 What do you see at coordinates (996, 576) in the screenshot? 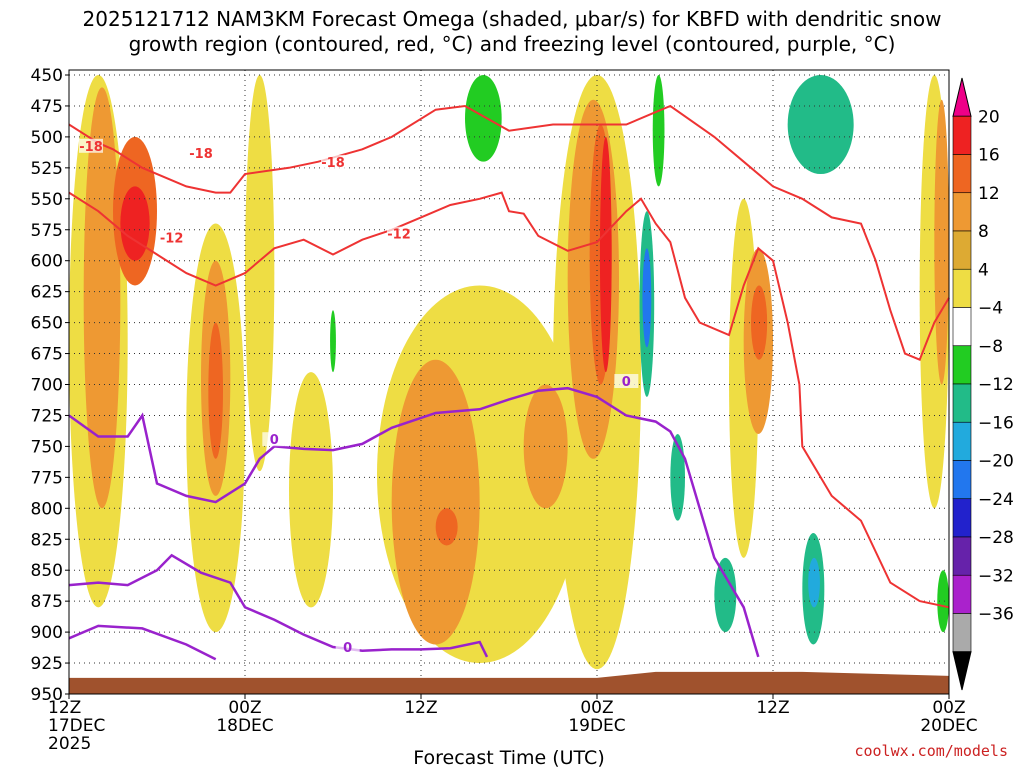
I see `colorbar-label: −32` at bounding box center [996, 576].